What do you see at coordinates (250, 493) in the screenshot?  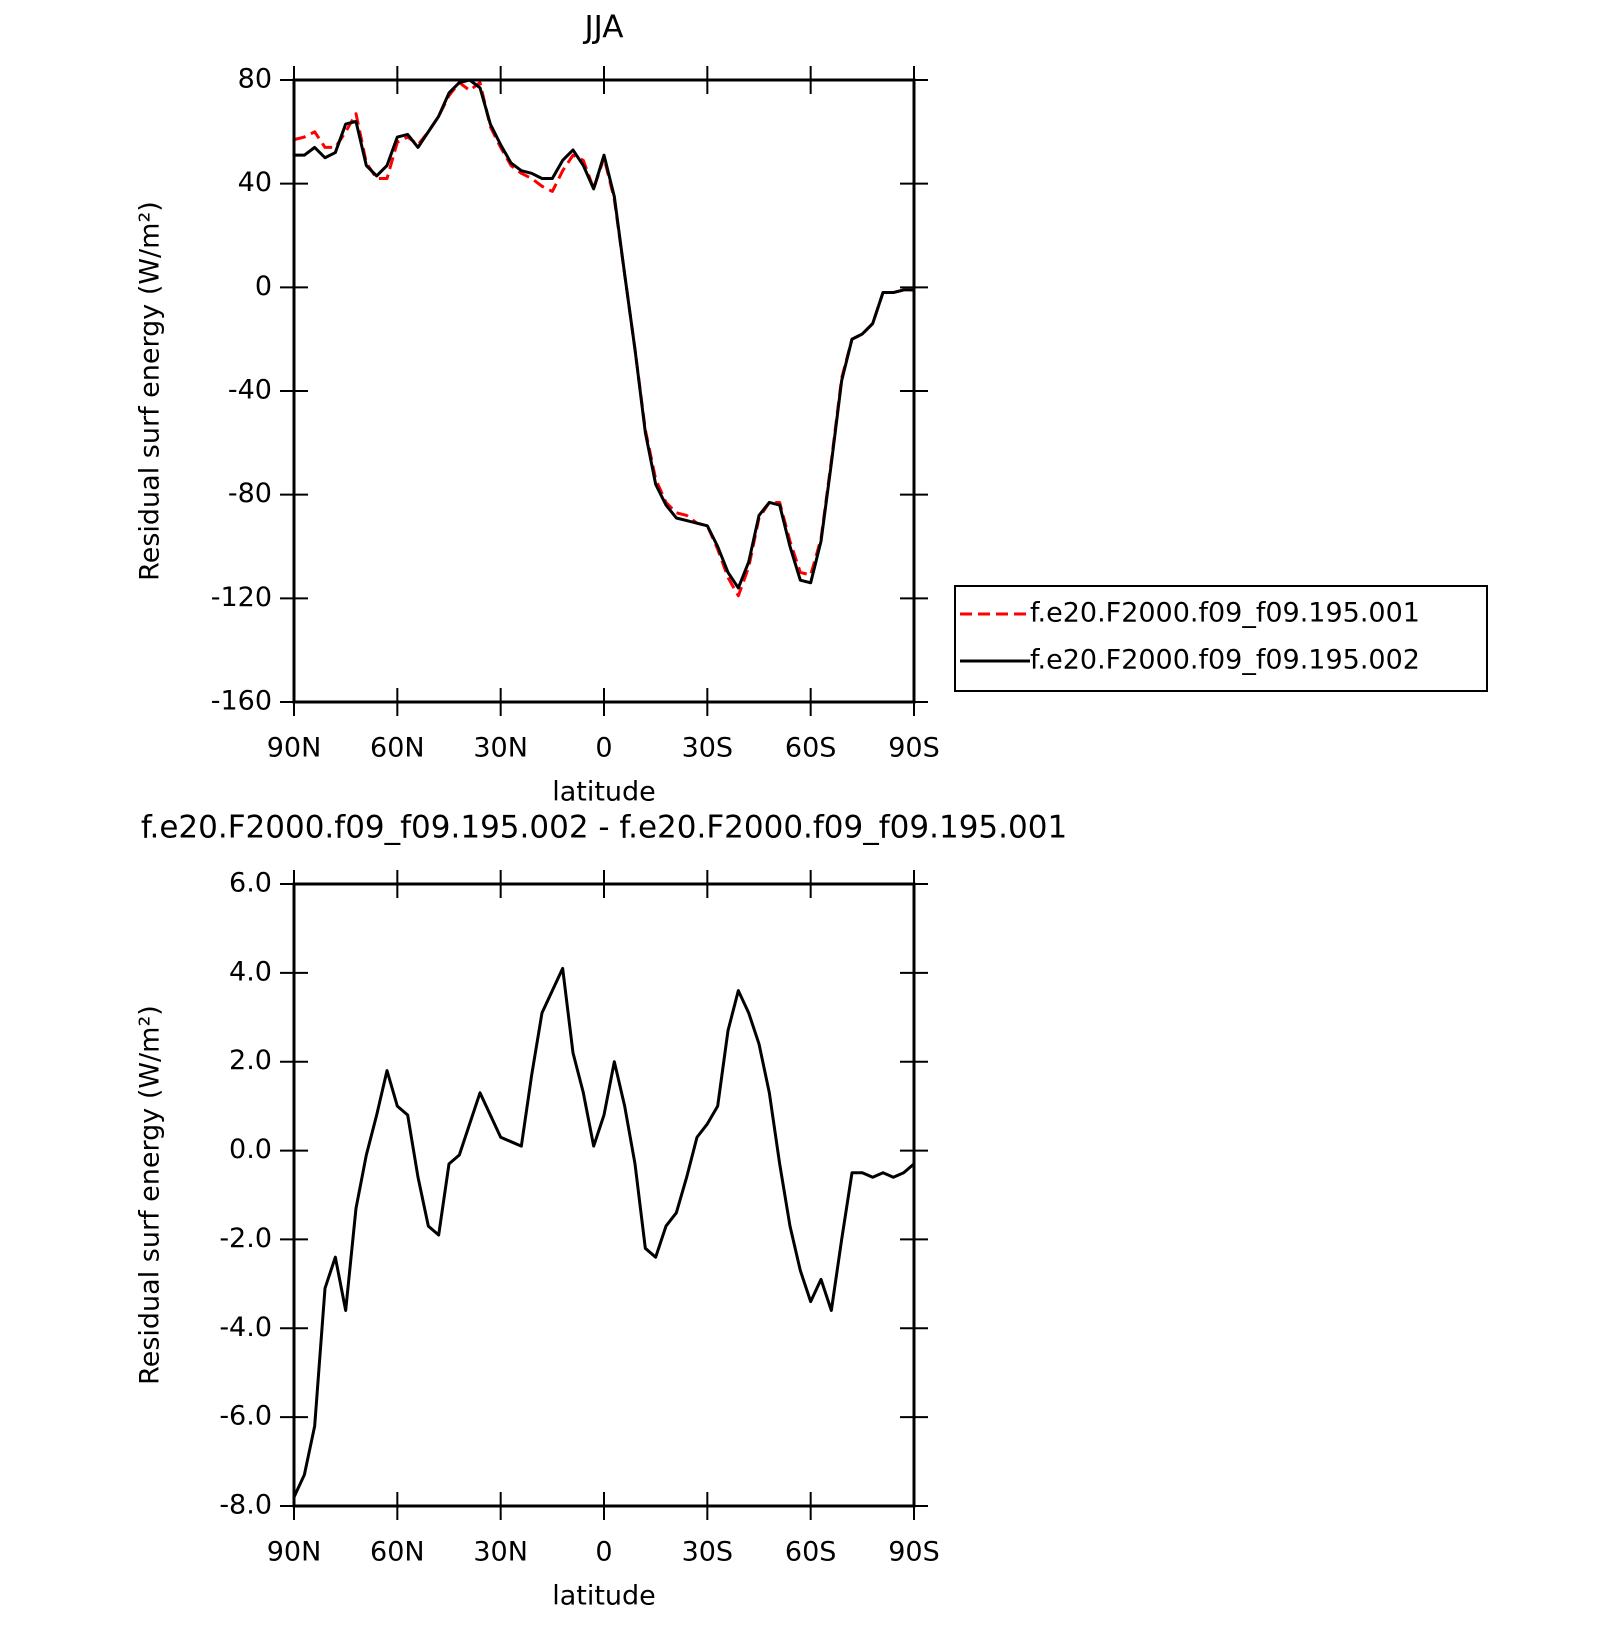 I see `y-tick-label: -80` at bounding box center [250, 493].